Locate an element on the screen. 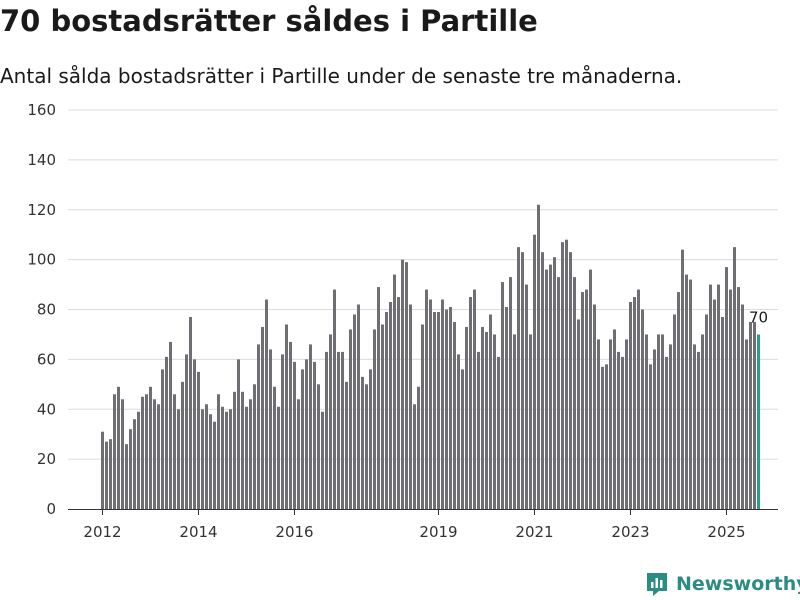 This screenshot has width=800, height=600. x-tick-label: 2014 is located at coordinates (198, 532).